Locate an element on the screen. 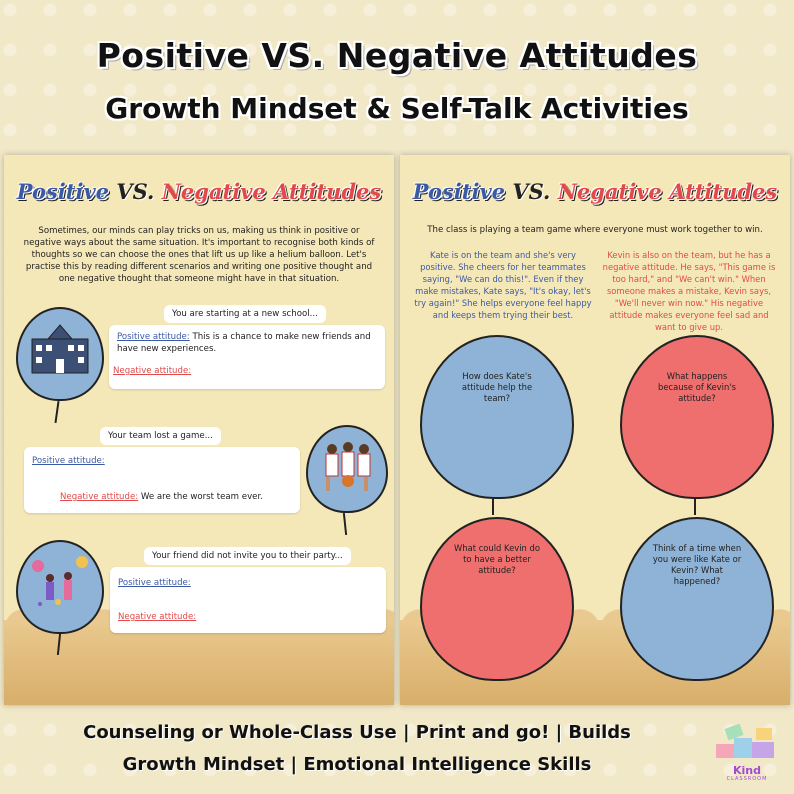  logo-subtitle: CLASSROOM is located at coordinates (747, 779).